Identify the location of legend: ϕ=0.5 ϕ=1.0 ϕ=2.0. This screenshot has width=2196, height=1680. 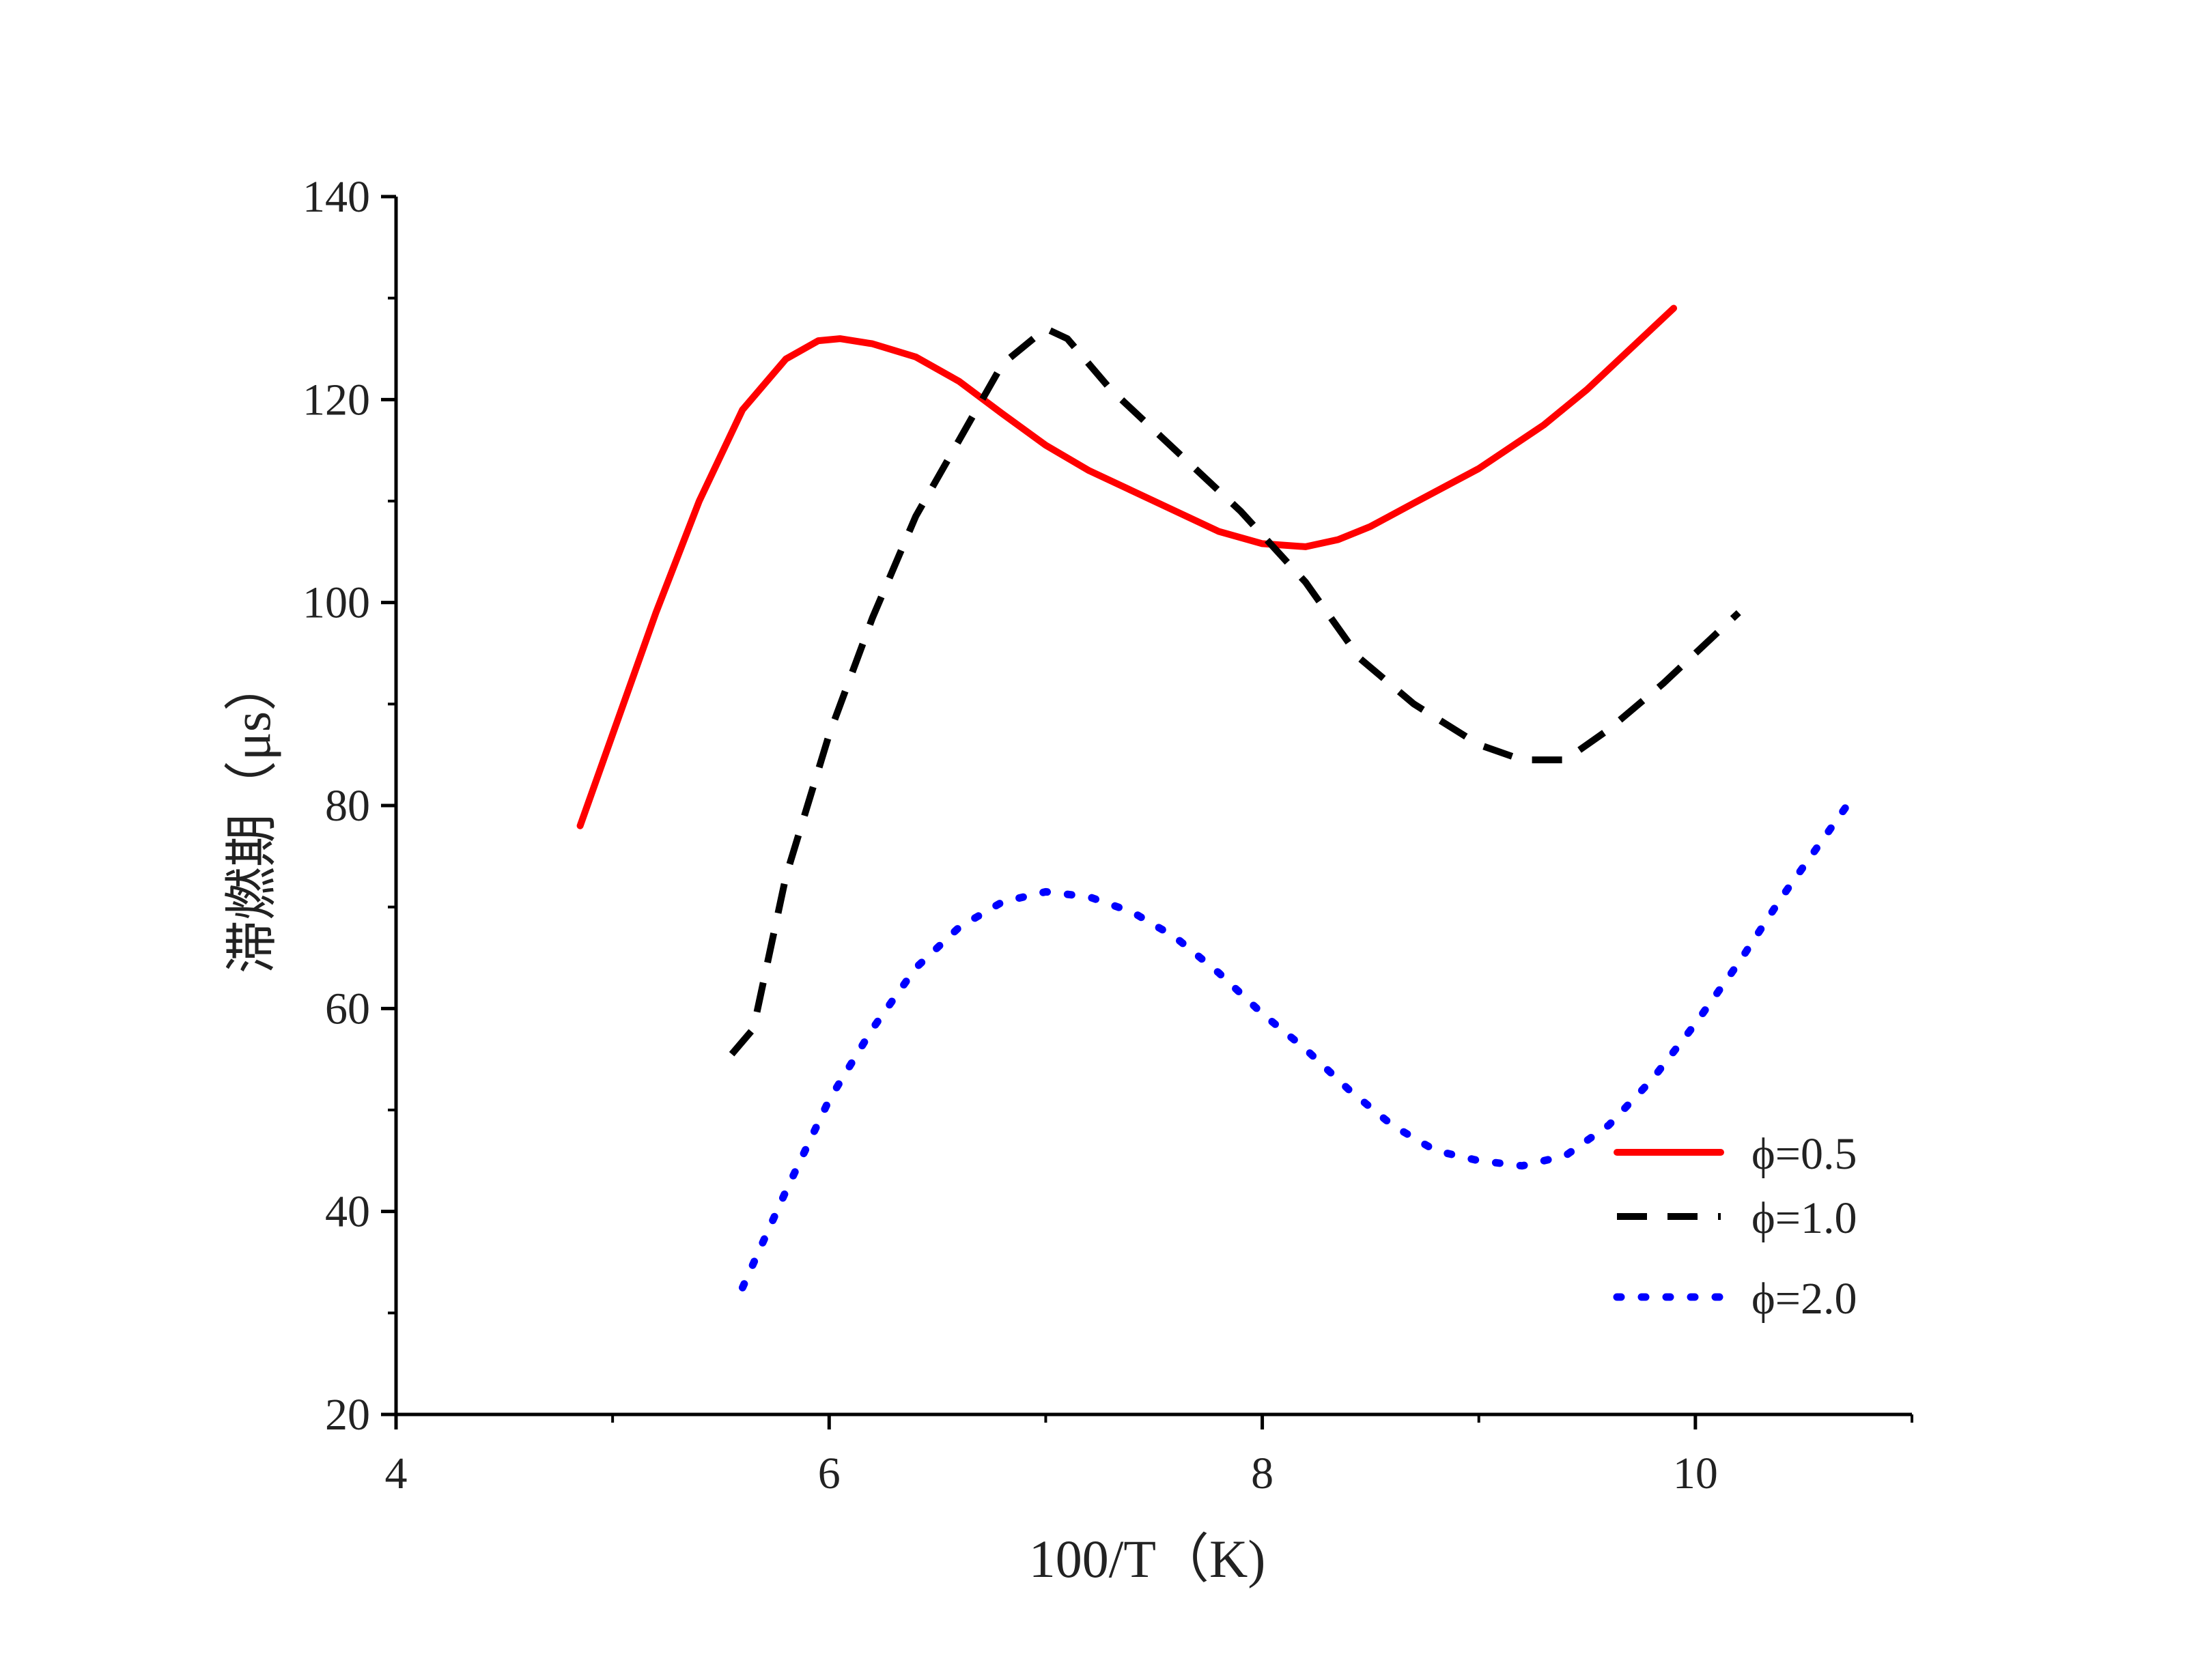
(1735, 1226).